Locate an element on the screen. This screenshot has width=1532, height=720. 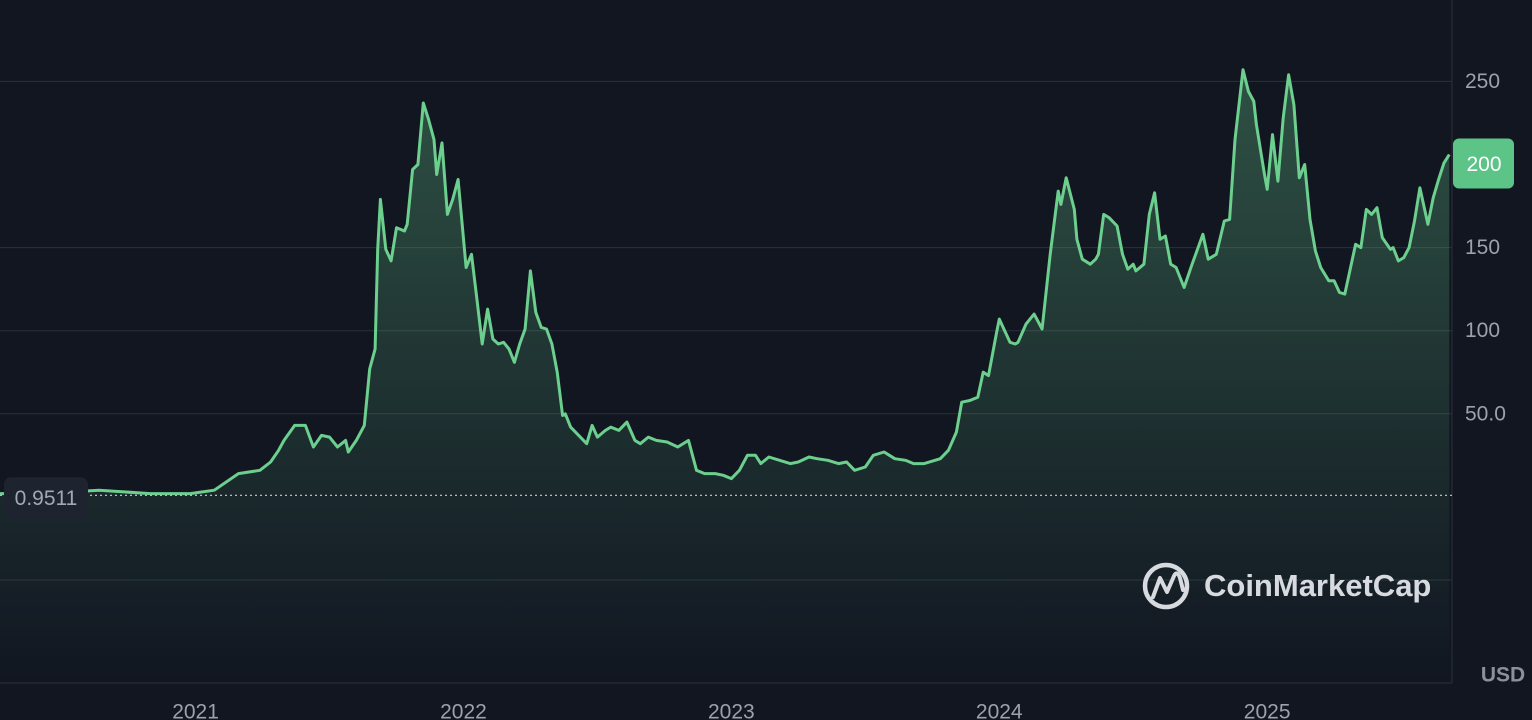
logo-ring is located at coordinates (1166, 586).